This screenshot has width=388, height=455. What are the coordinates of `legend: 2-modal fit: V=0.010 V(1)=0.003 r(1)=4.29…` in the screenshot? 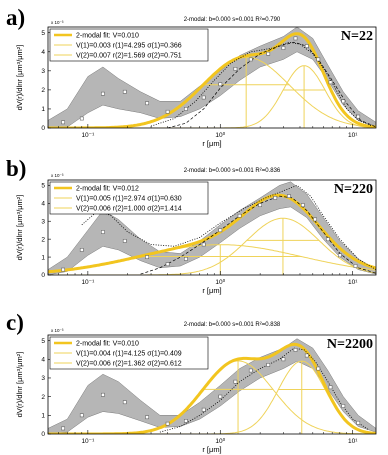 It's located at (129, 45).